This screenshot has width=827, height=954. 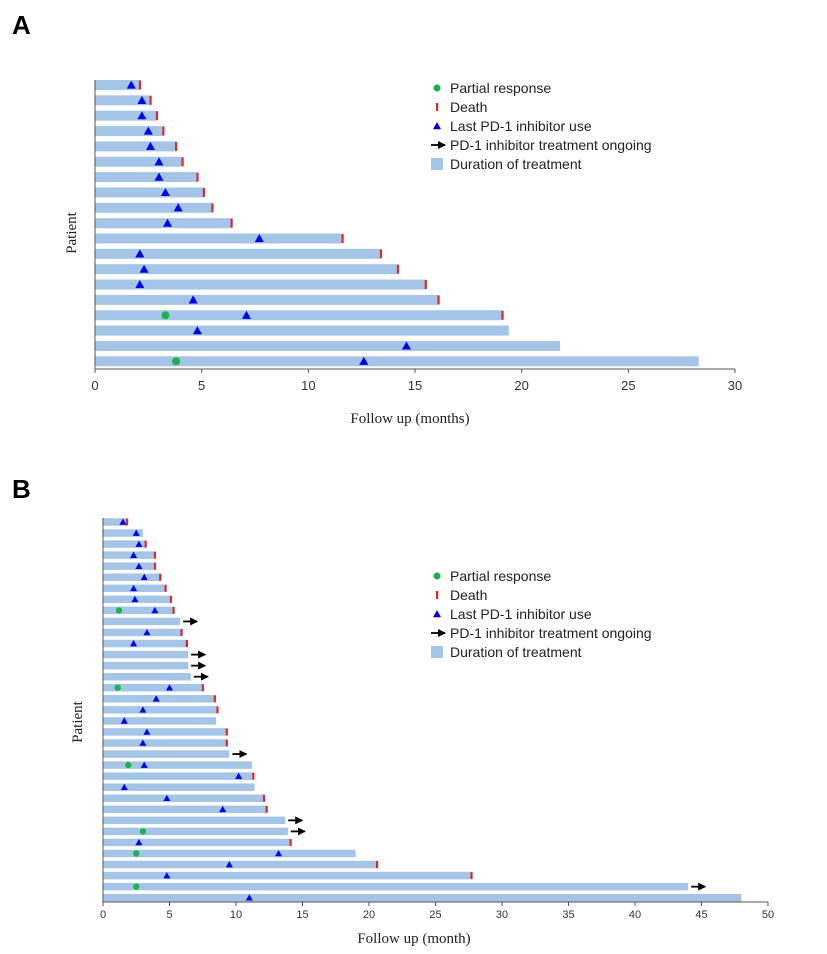 What do you see at coordinates (435, 915) in the screenshot?
I see `x-tick-label: 25` at bounding box center [435, 915].